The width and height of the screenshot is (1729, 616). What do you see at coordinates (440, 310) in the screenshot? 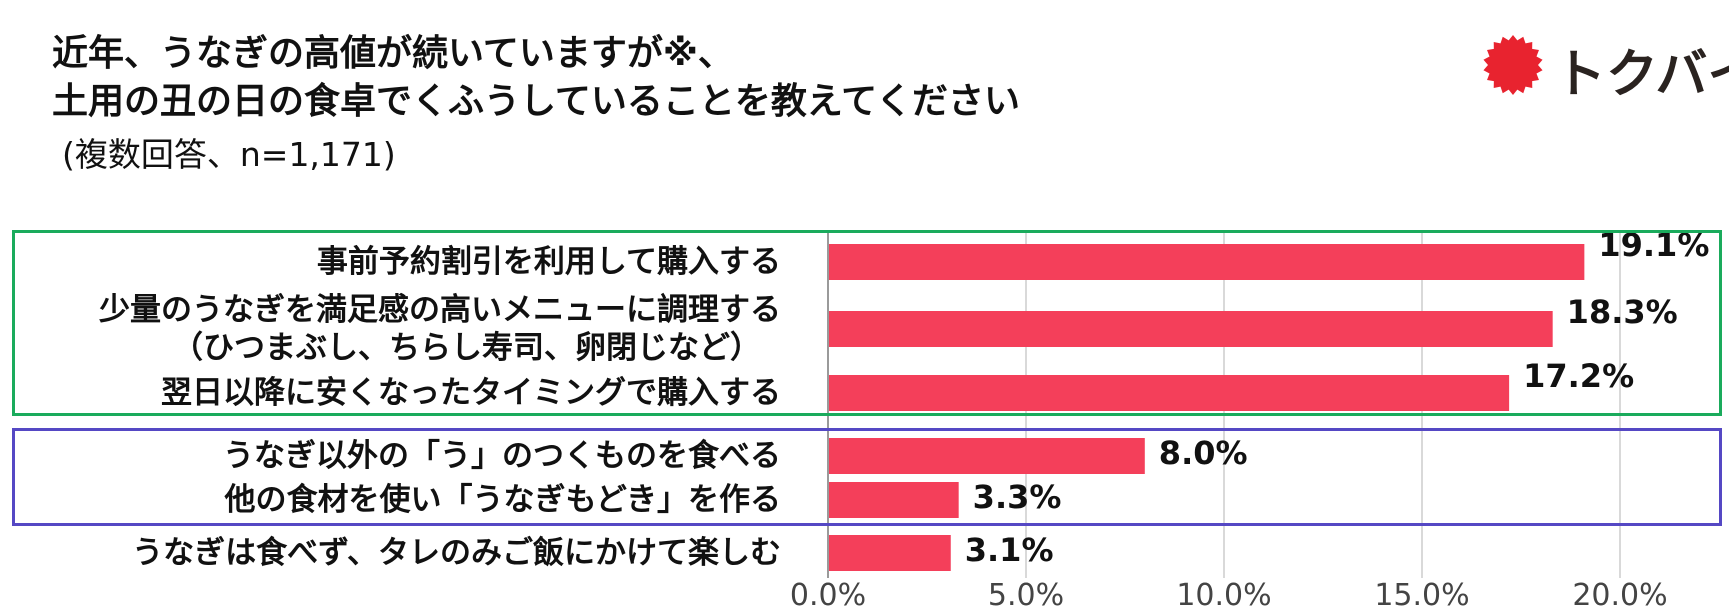
I see `category-label-line: 少量のうなぎを満足感の高いメニューに調理する` at bounding box center [440, 310].